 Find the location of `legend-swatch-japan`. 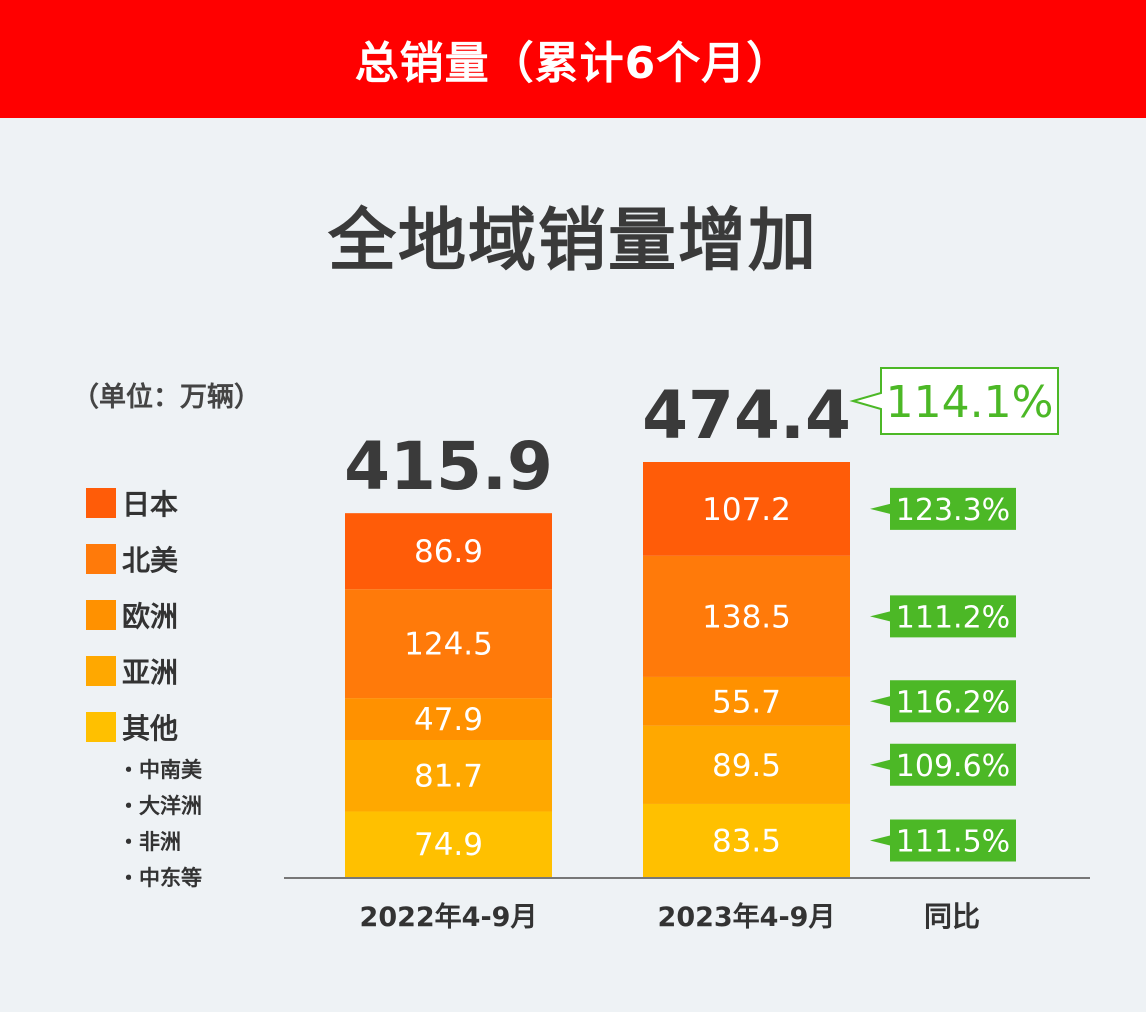

legend-swatch-japan is located at coordinates (101, 503).